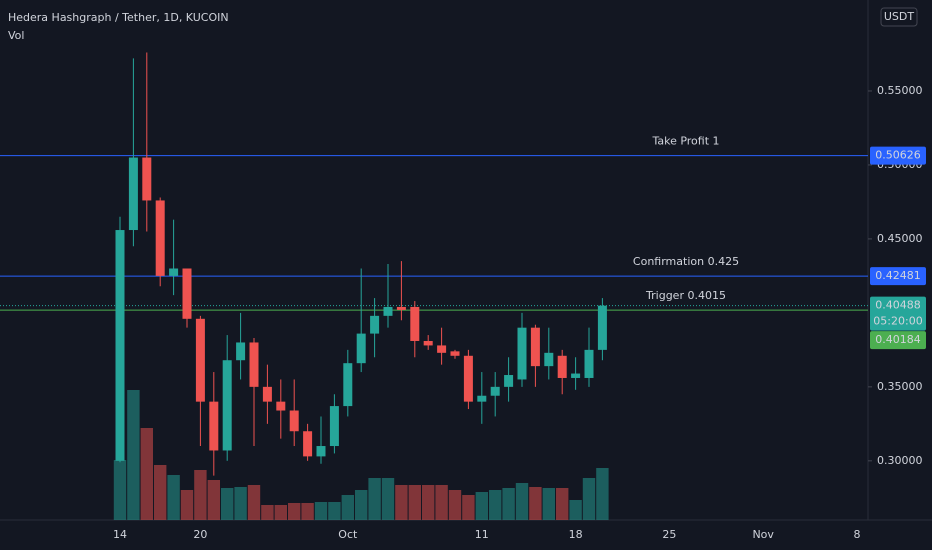  I want to click on x-tick-label: 20, so click(200, 534).